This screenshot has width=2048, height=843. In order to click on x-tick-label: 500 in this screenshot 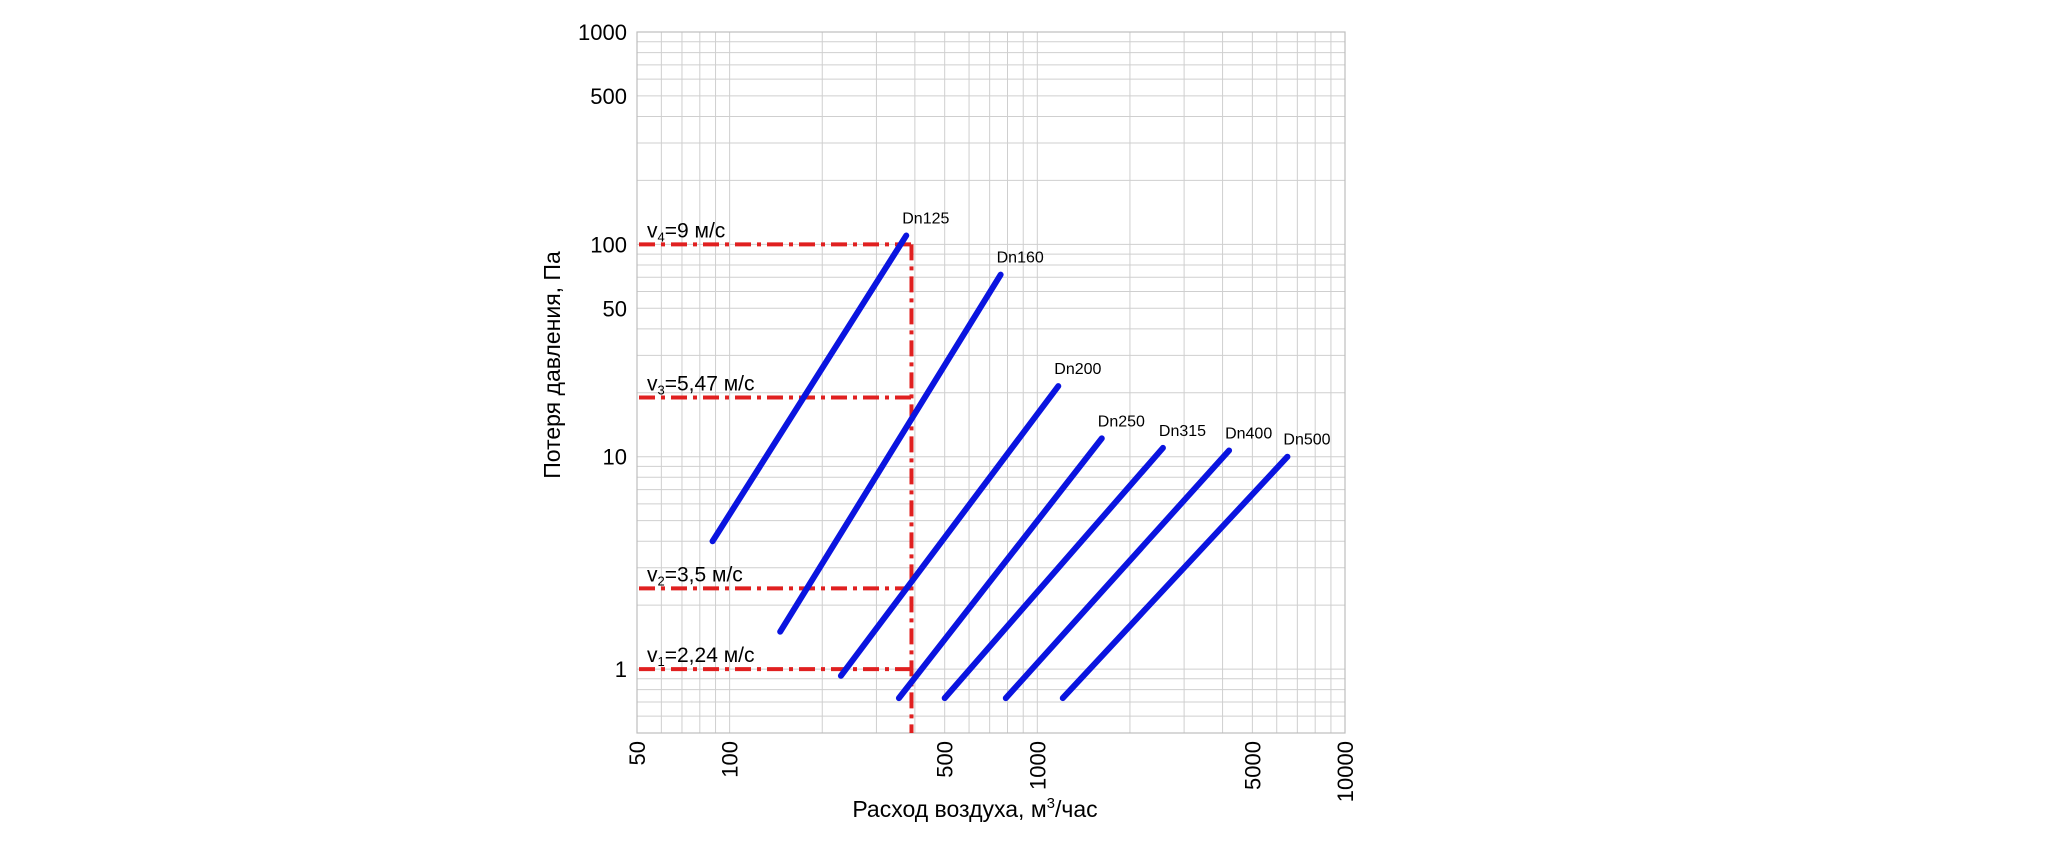, I will do `click(945, 759)`.